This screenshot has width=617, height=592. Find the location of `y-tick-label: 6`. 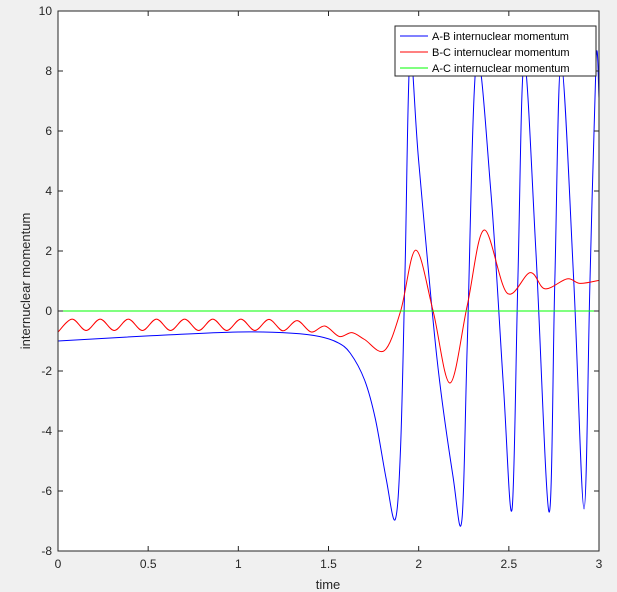

y-tick-label: 6 is located at coordinates (48, 131).